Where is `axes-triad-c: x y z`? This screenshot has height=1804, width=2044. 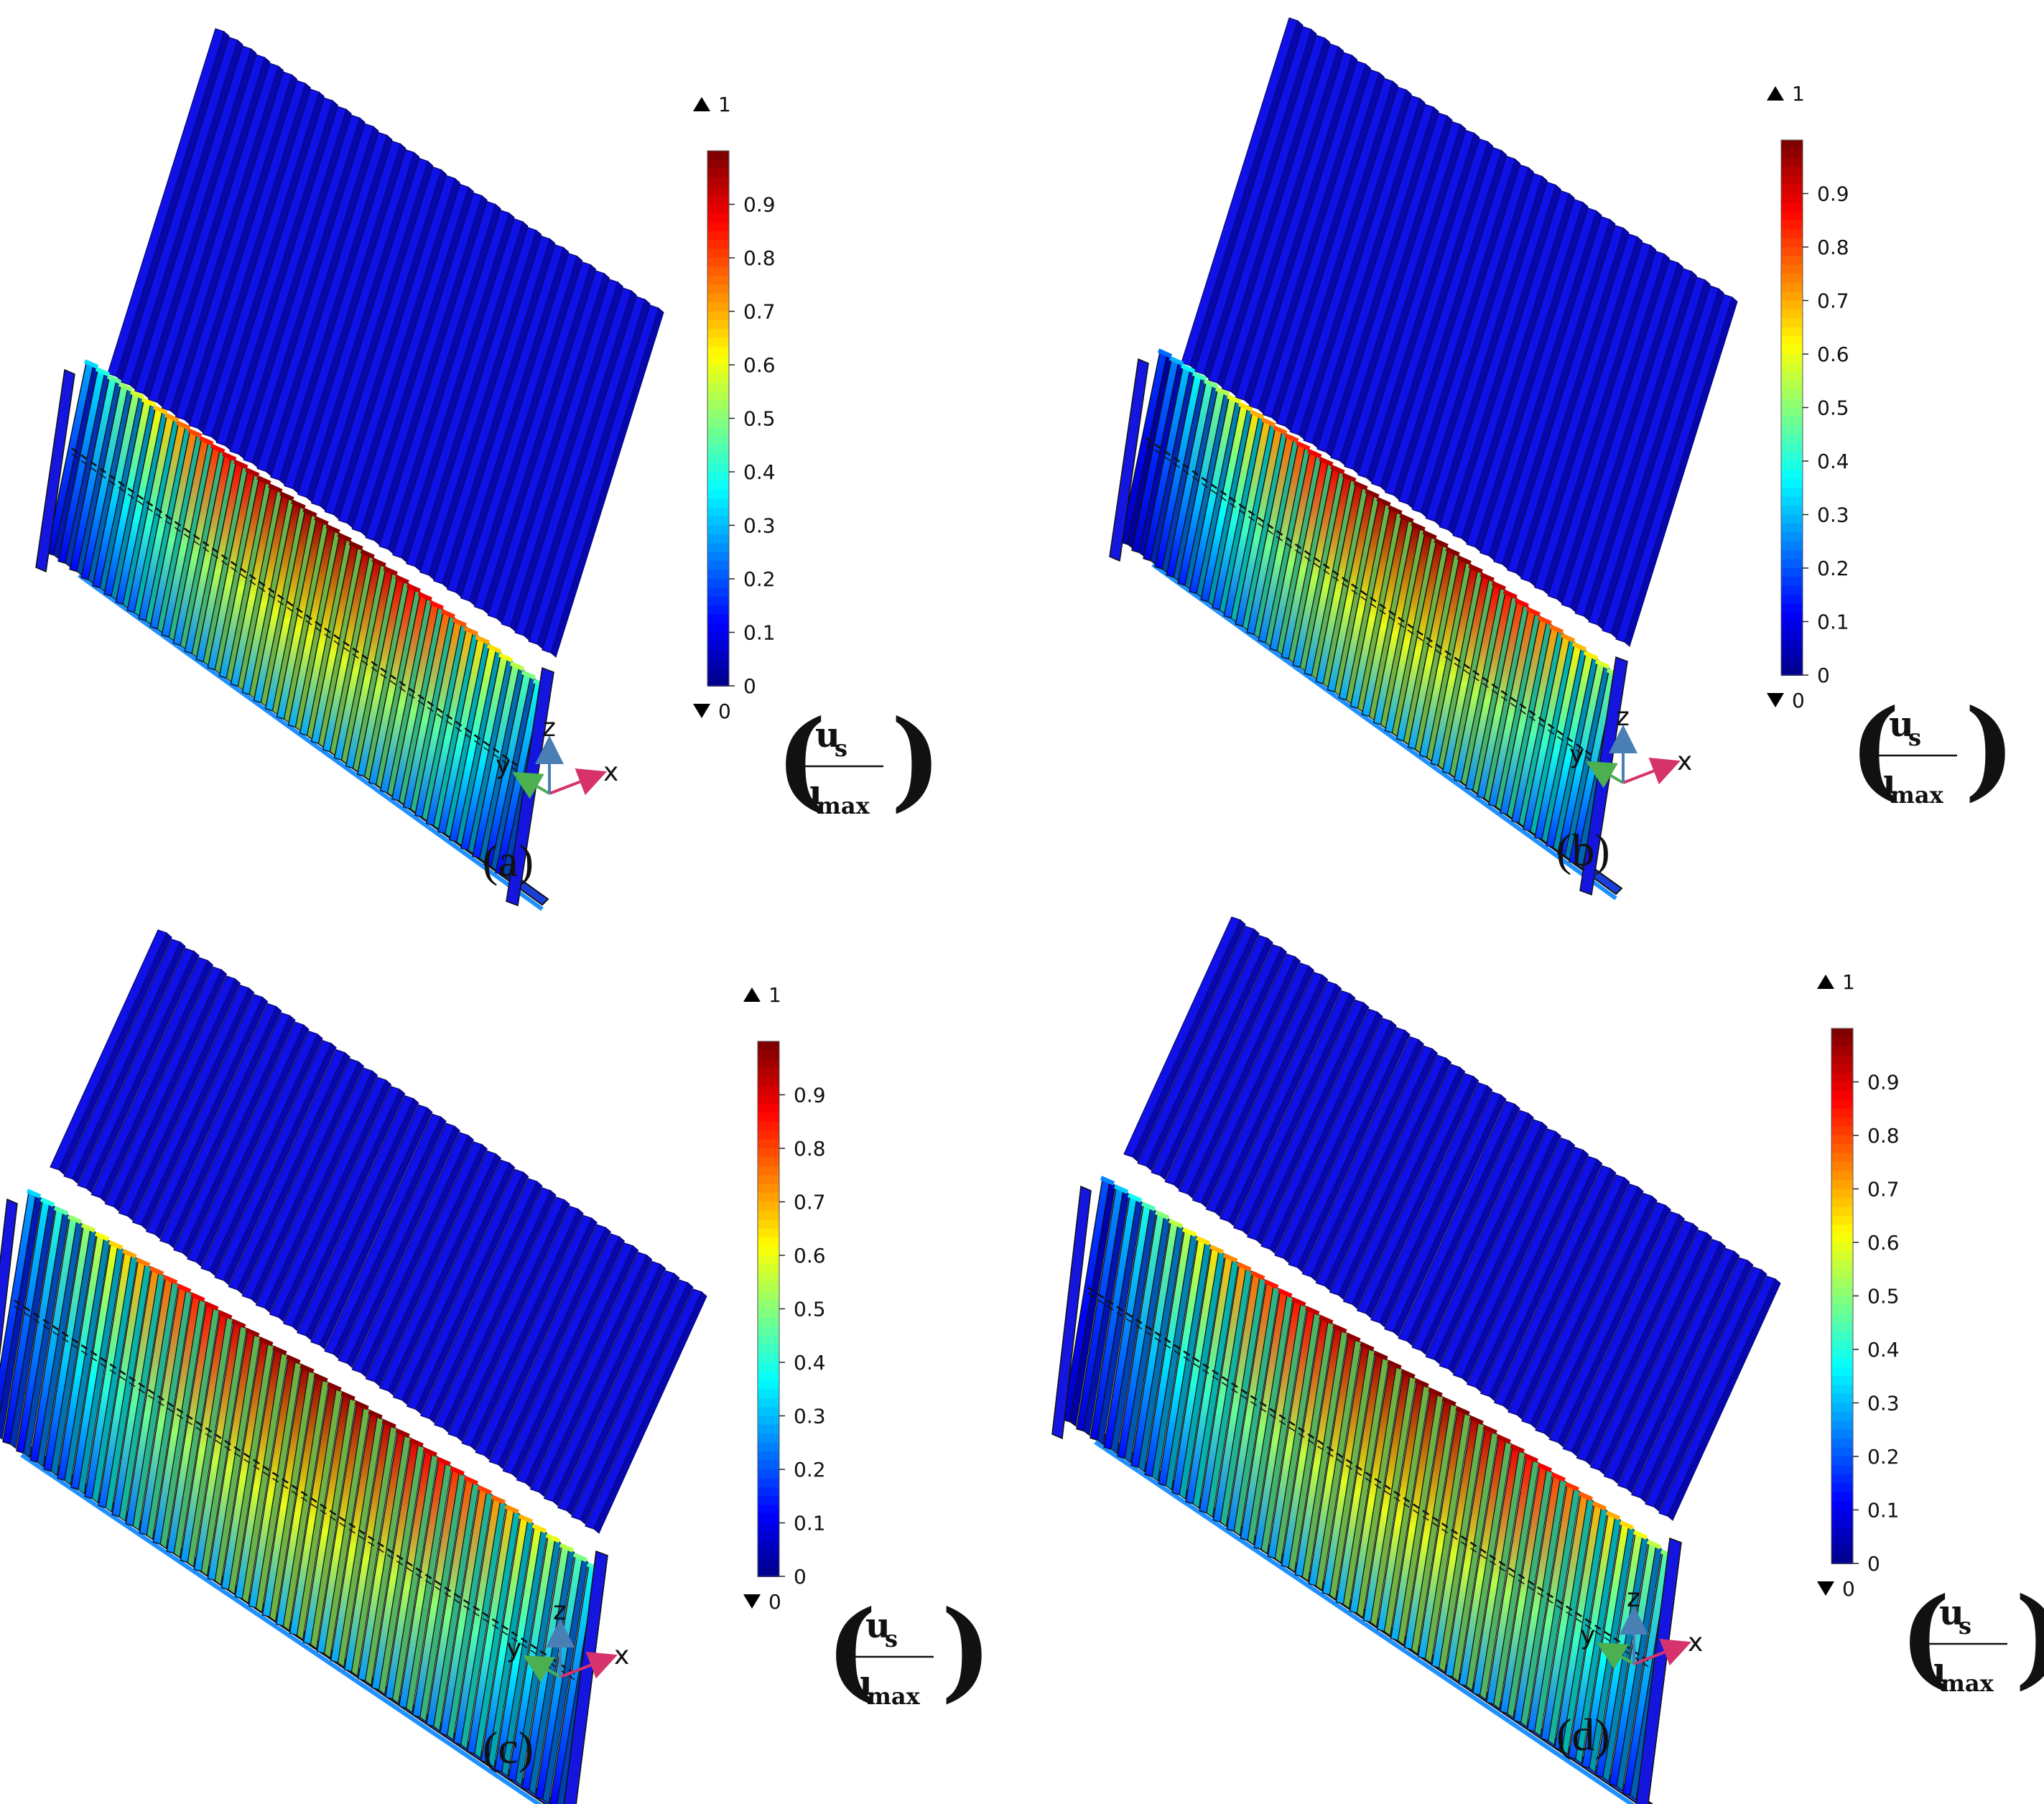
axes-triad-c: x y z is located at coordinates (567, 1639).